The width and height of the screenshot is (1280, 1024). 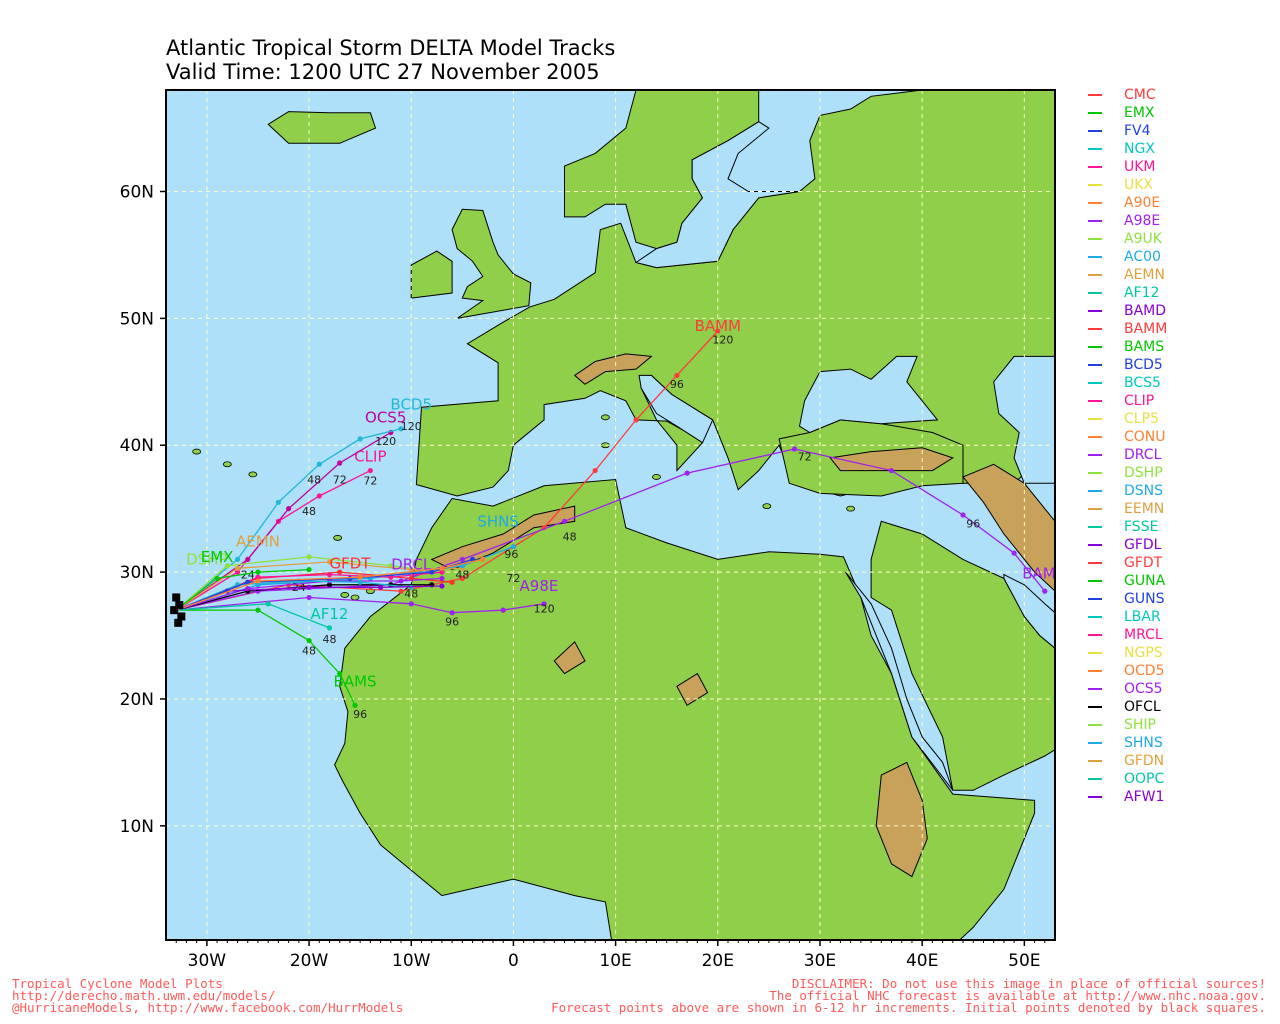 I want to click on red-sea, so click(x=899, y=681).